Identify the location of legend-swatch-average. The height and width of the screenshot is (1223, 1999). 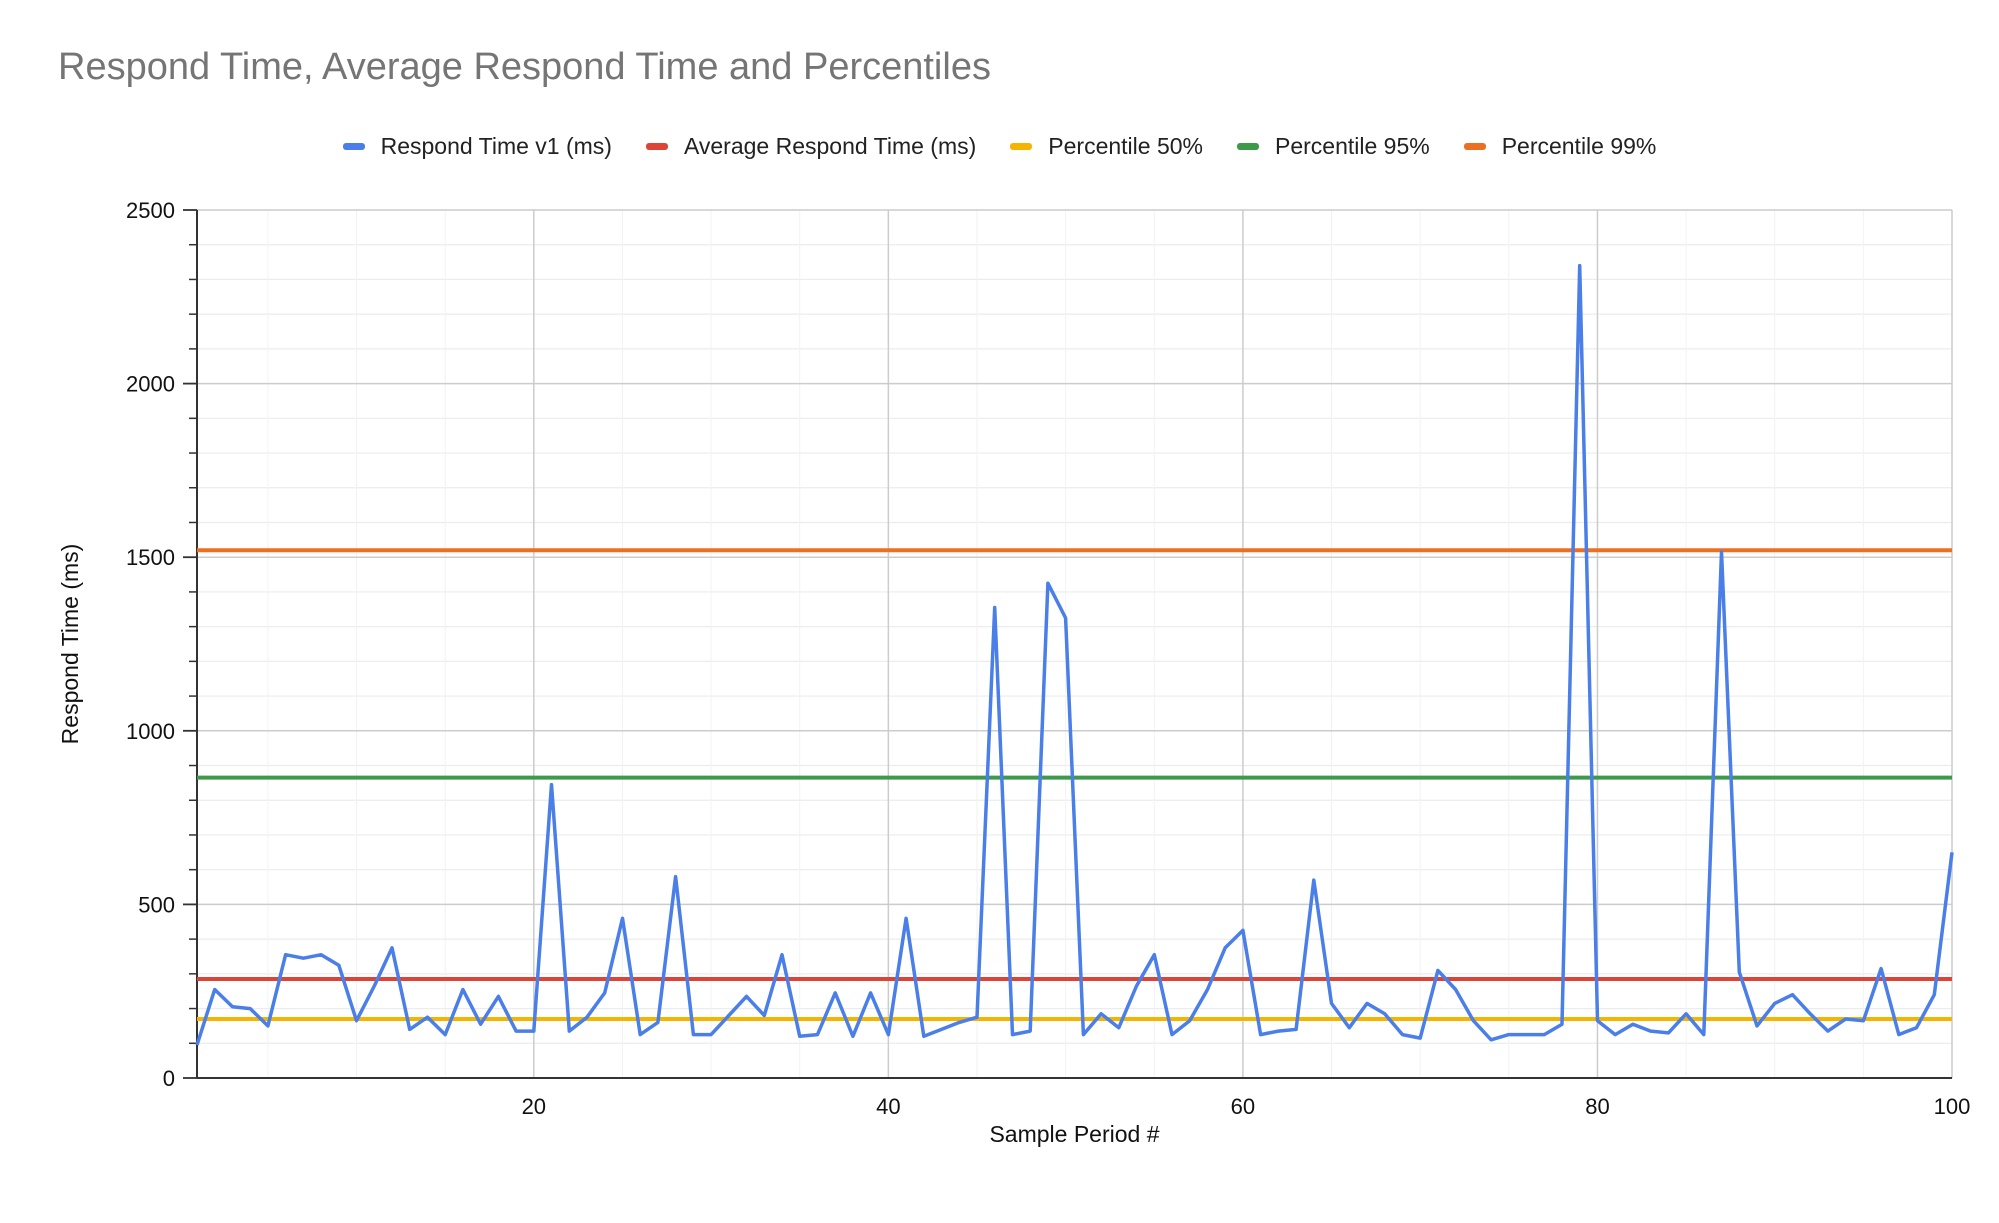
(656, 146).